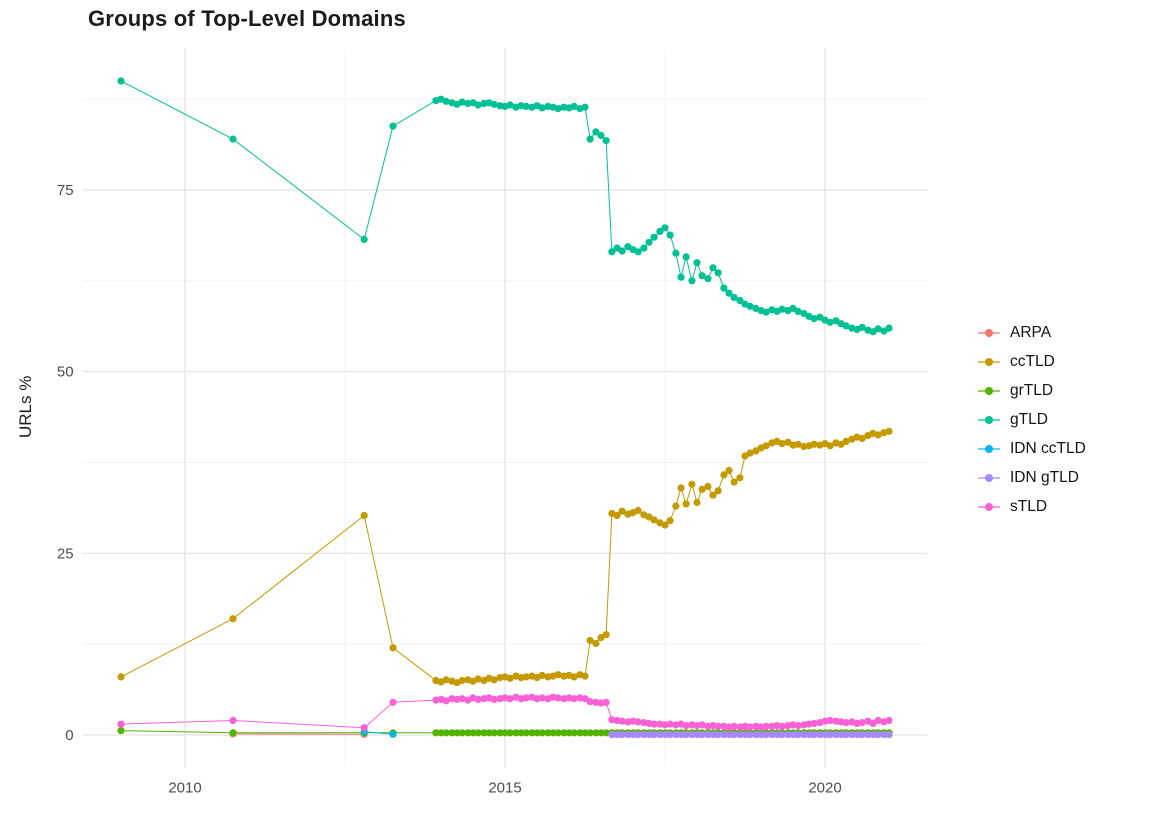 This screenshot has height=827, width=1164. Describe the element at coordinates (247, 18) in the screenshot. I see `chart-title: Groups of Top-Level Domains` at that location.